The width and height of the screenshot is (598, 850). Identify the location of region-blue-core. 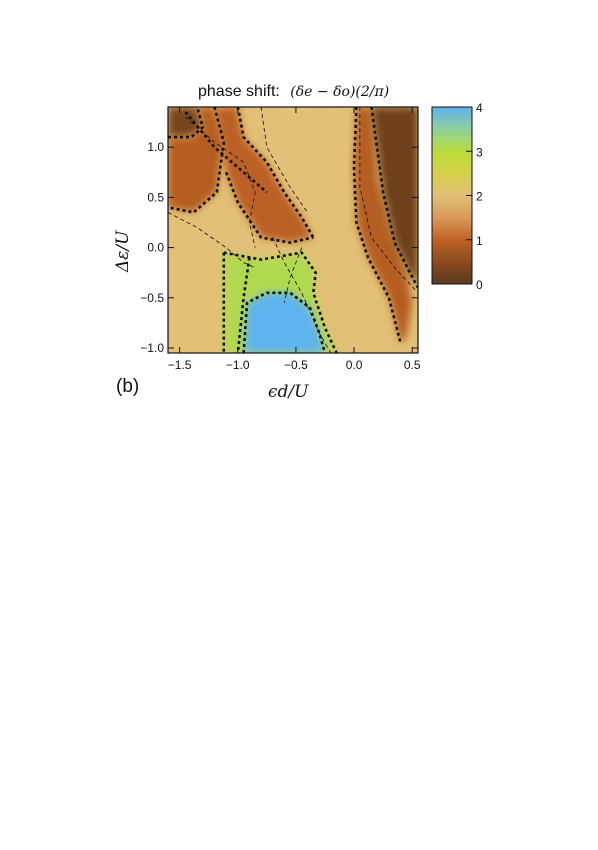
(284, 322).